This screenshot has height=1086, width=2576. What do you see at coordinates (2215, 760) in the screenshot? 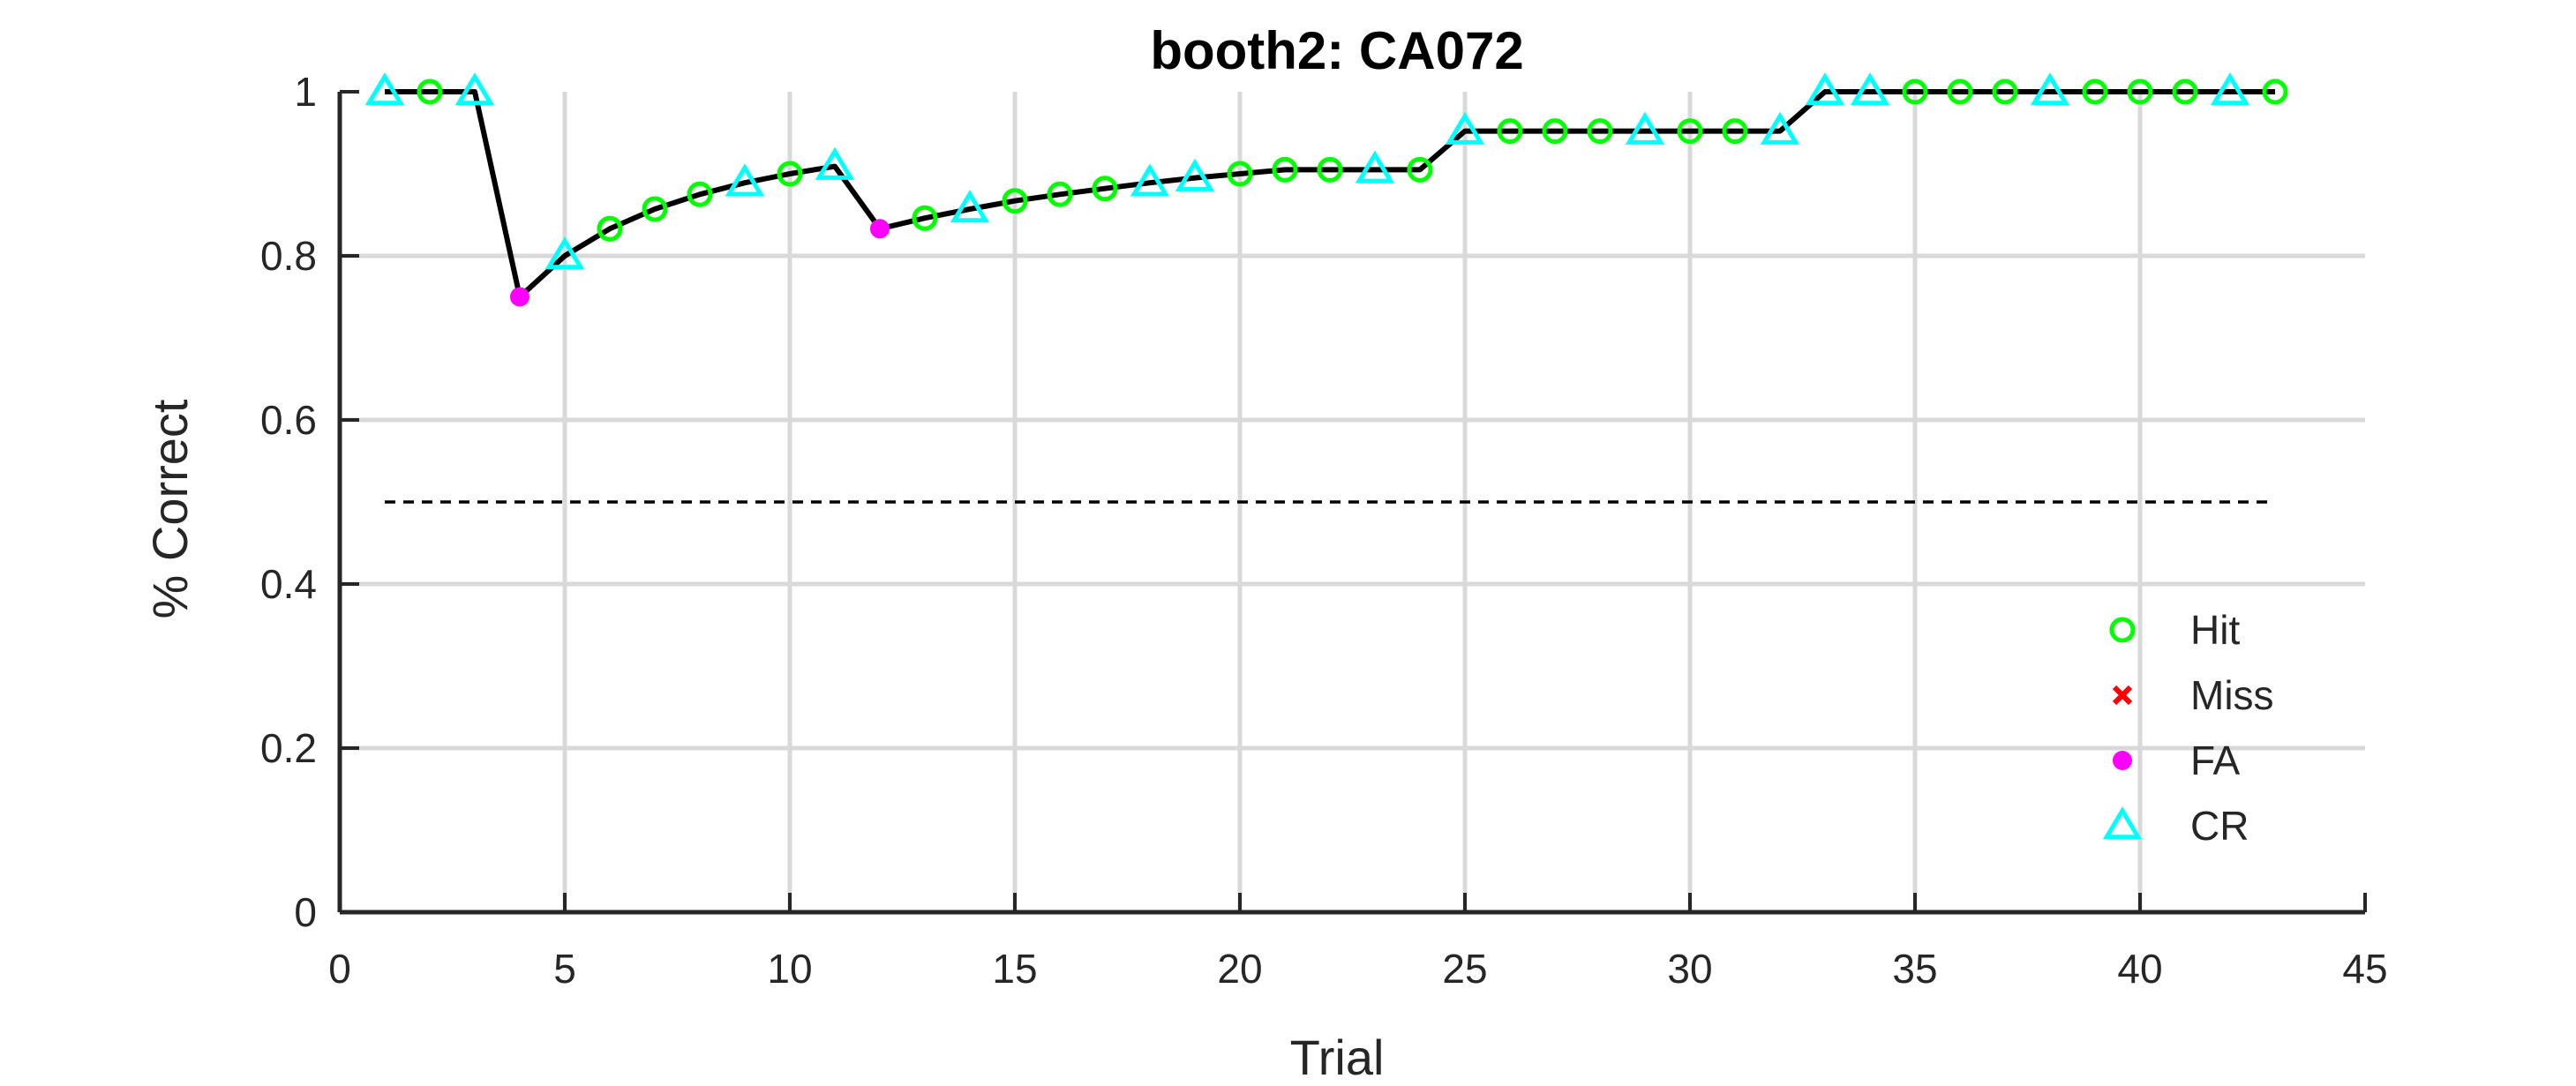
I see `legend-label: FA` at bounding box center [2215, 760].